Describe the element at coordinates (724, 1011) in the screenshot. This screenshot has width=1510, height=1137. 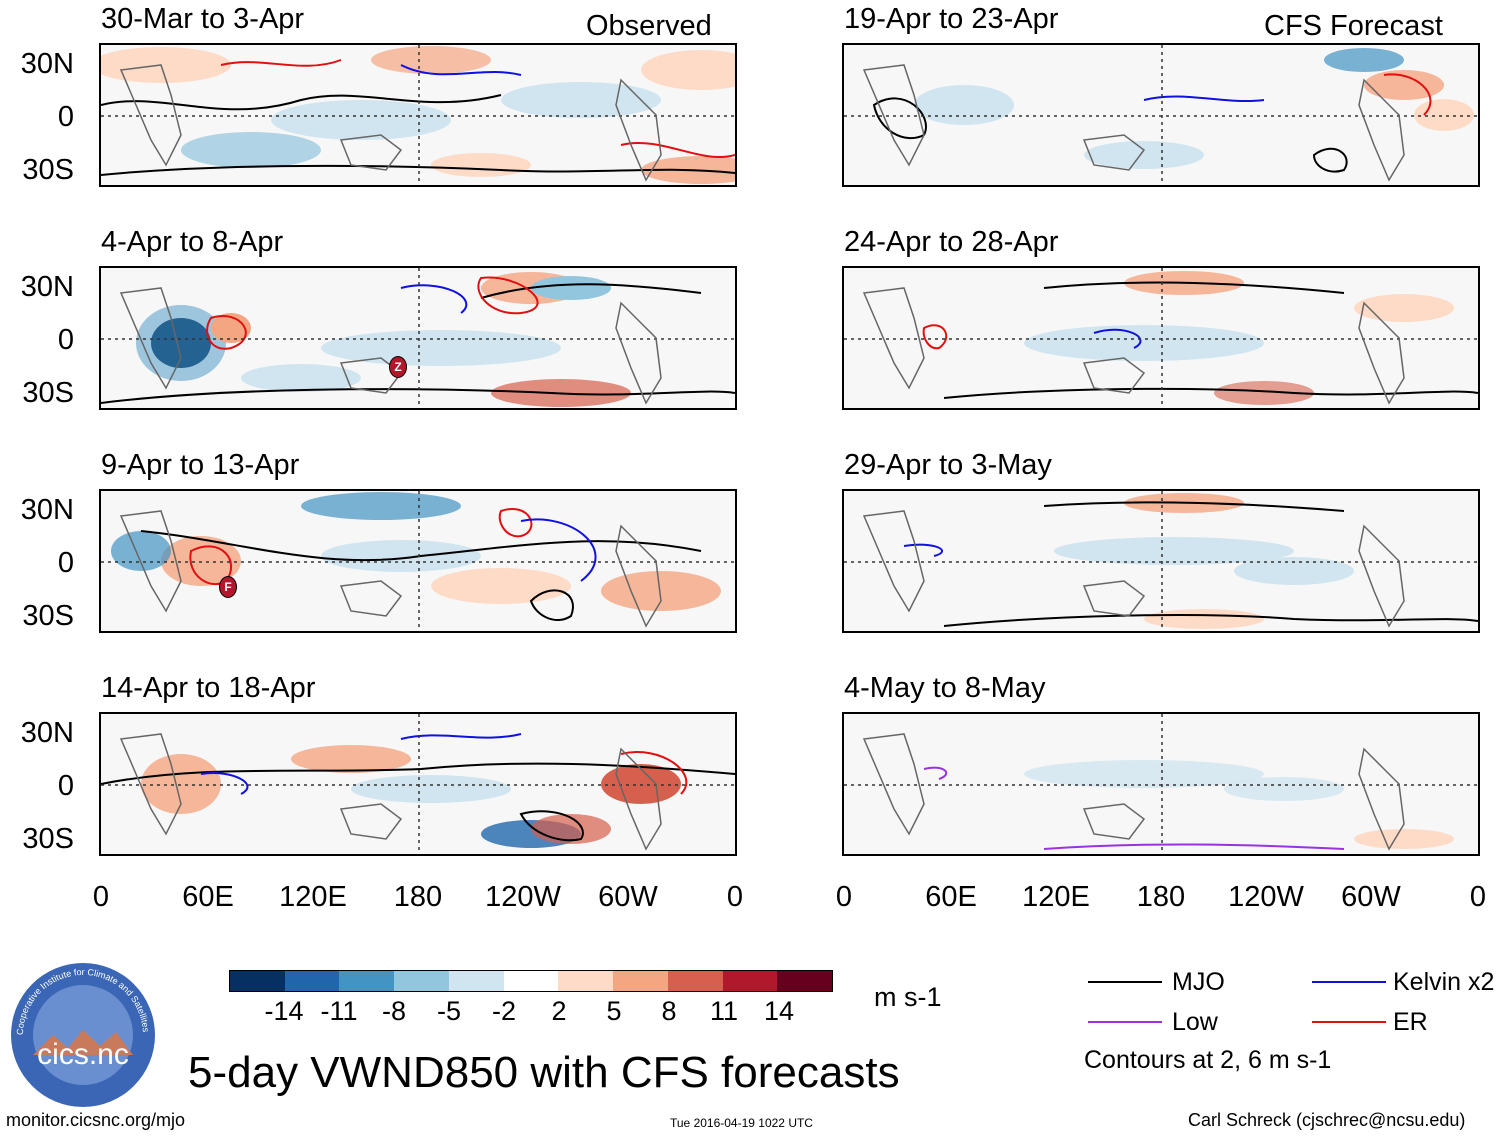
I see `colorbar-label: 11` at that location.